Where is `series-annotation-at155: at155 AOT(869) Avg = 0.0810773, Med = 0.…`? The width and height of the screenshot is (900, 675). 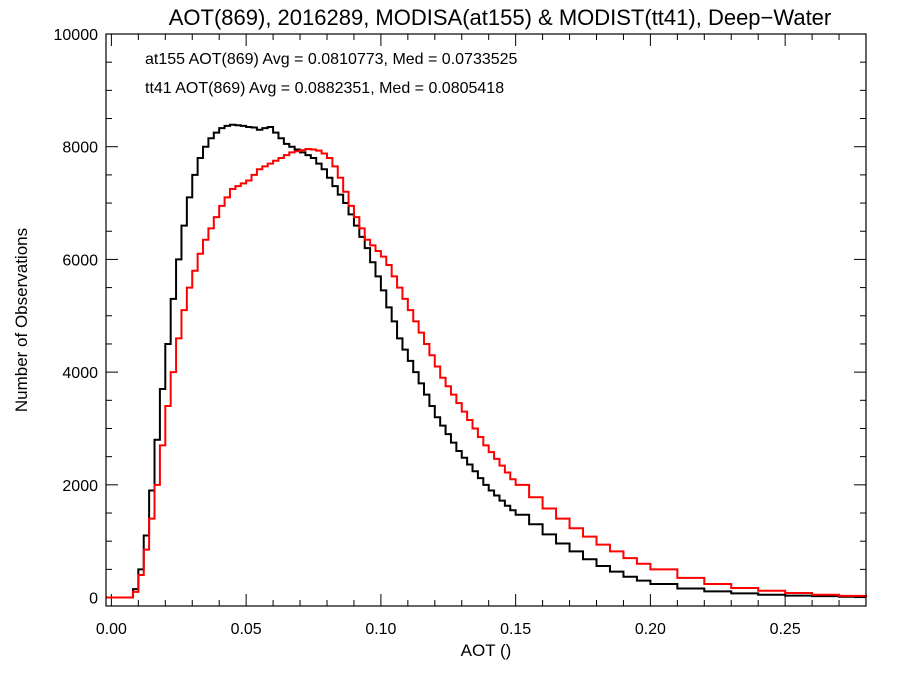
series-annotation-at155: at155 AOT(869) Avg = 0.0810773, Med = 0.… is located at coordinates (331, 59).